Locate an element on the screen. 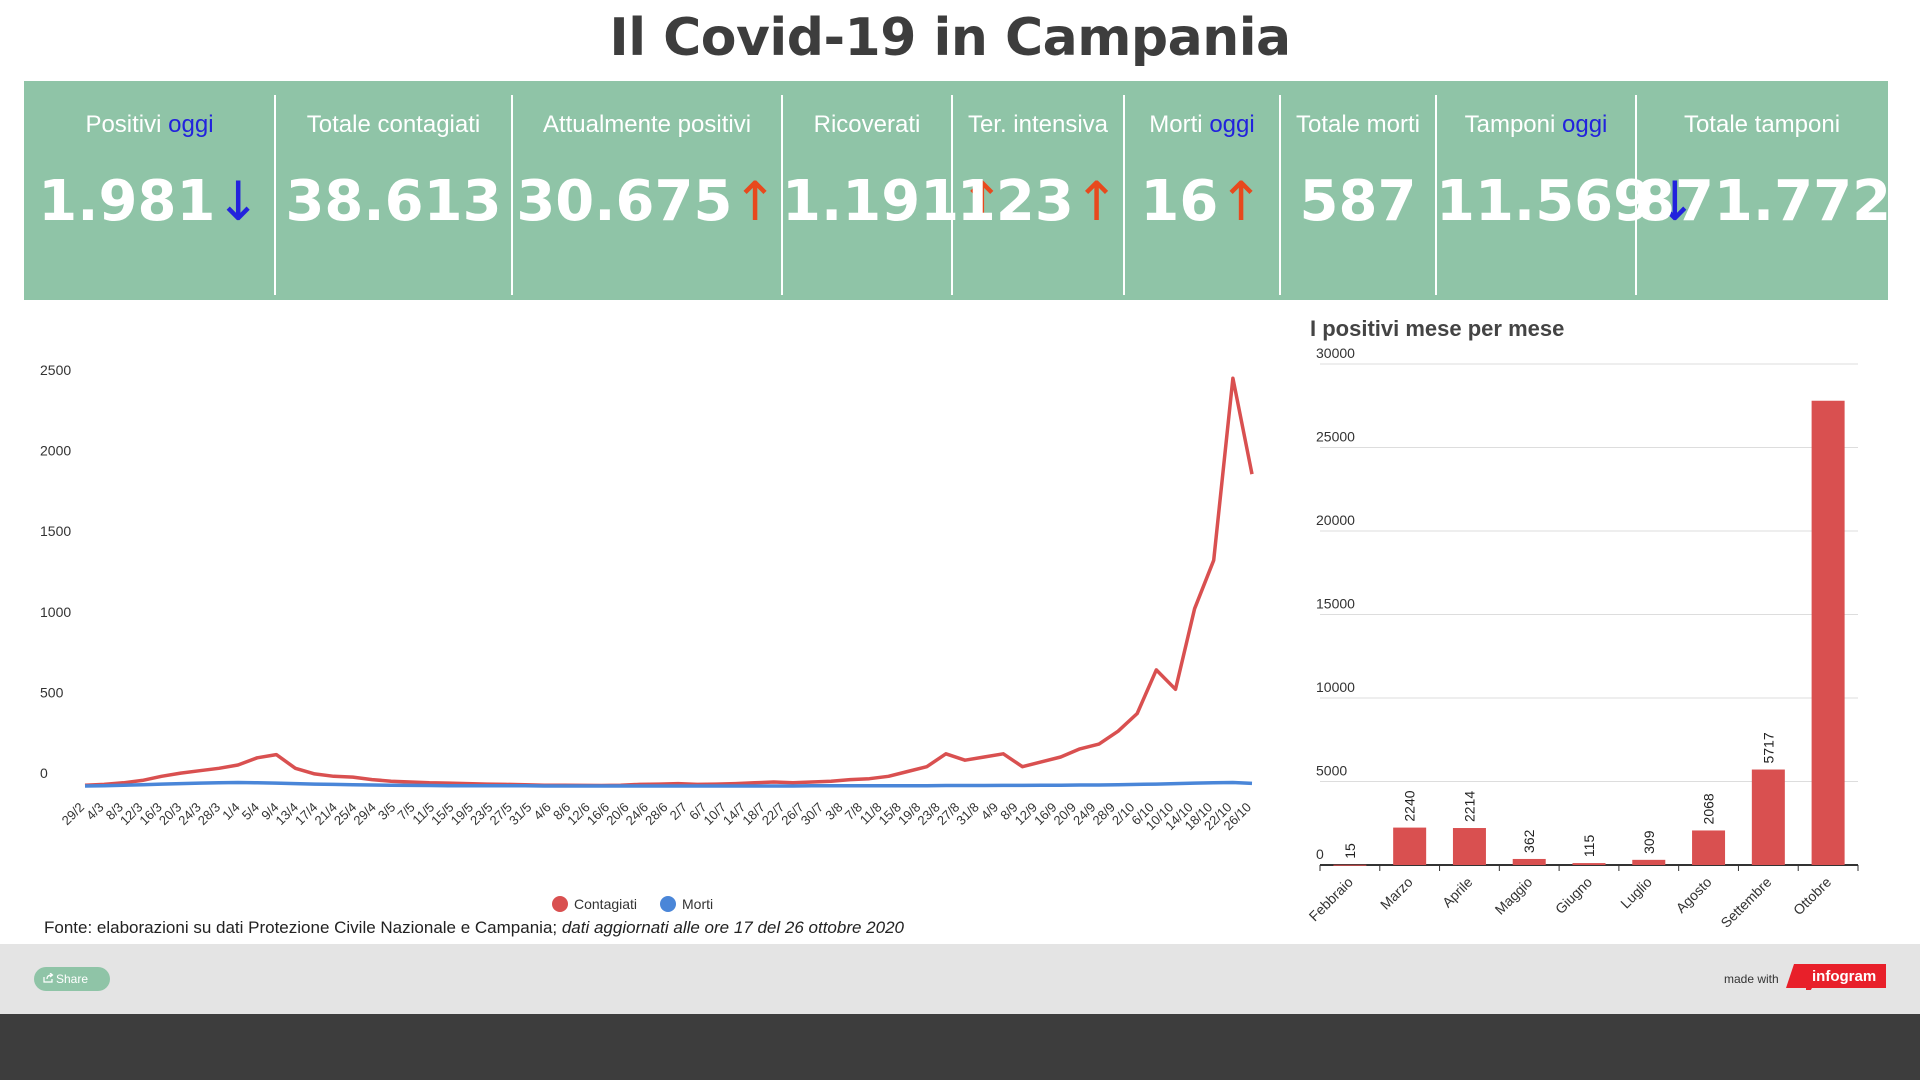 This screenshot has height=1080, width=1920. stat-label: Ter. intensiva is located at coordinates (1038, 125).